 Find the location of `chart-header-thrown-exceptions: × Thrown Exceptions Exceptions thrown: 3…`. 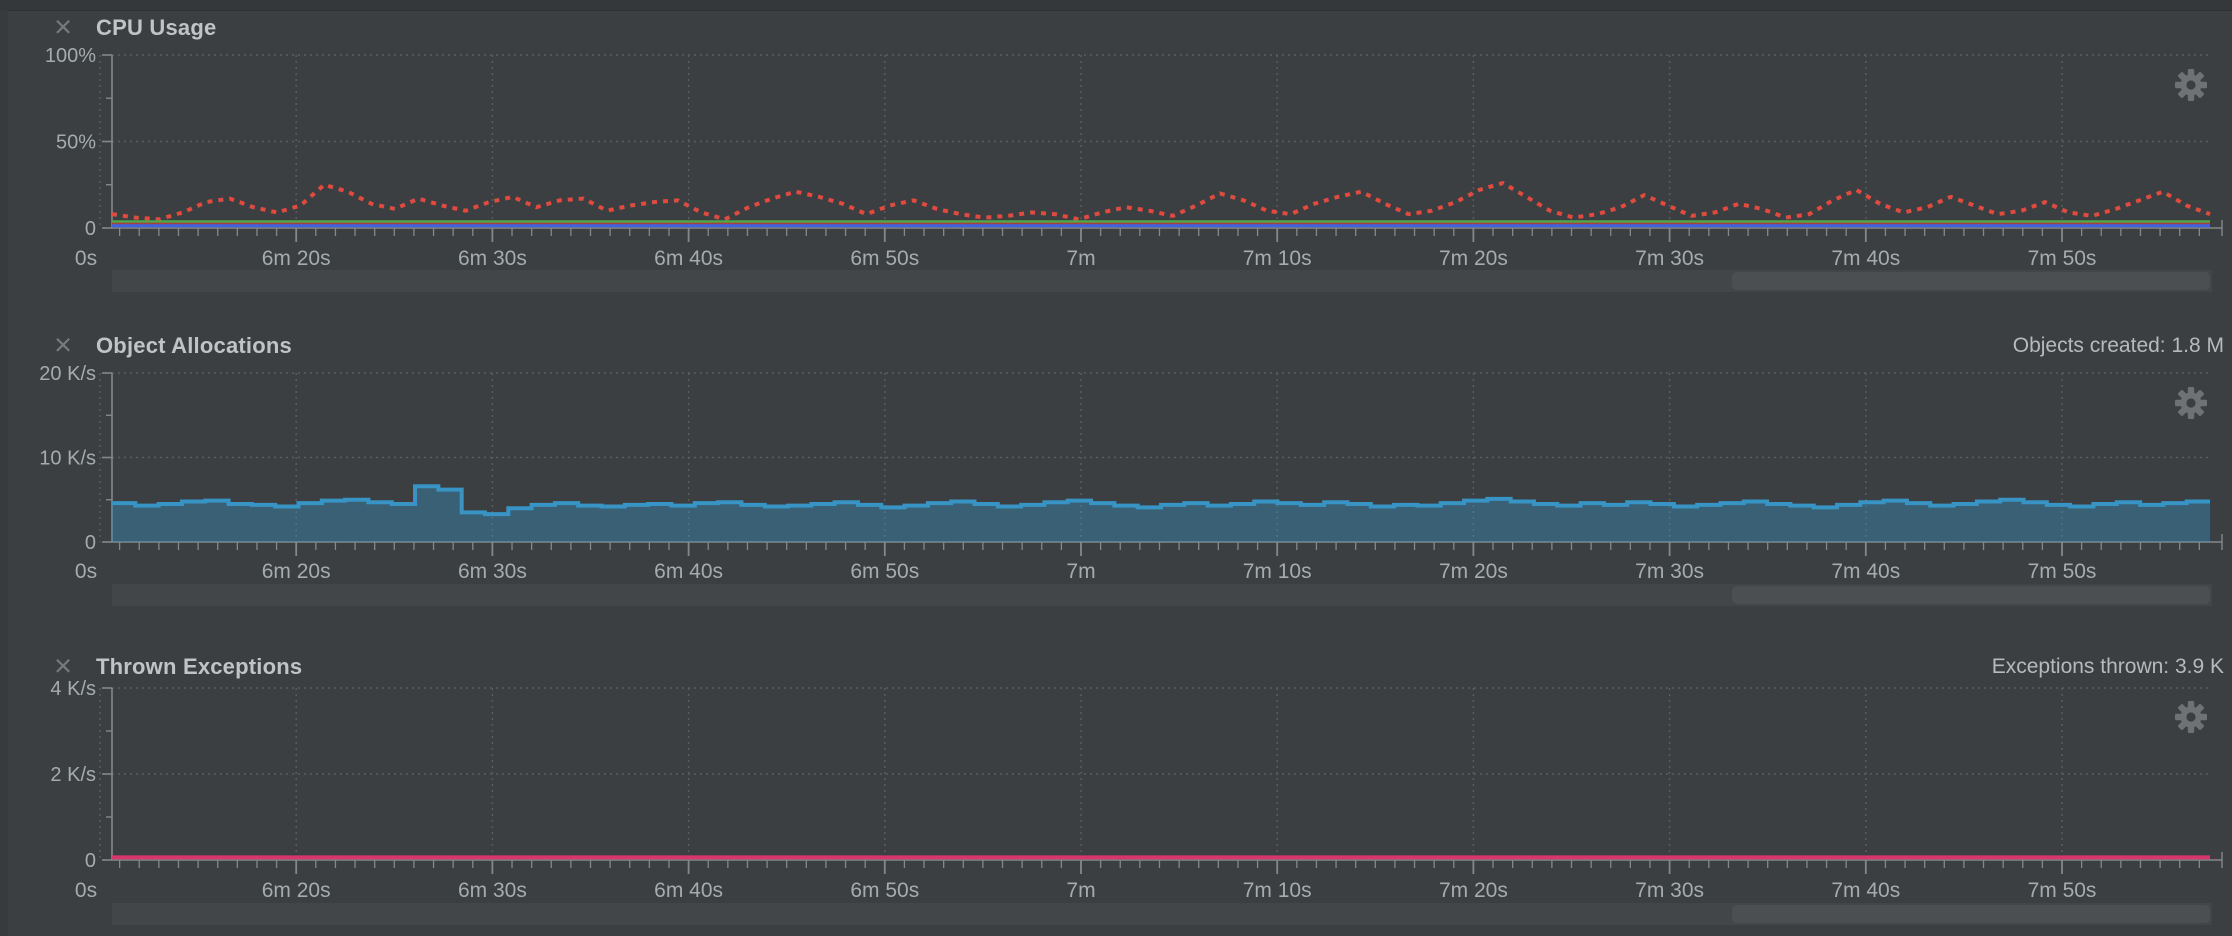

chart-header-thrown-exceptions: × Thrown Exceptions Exceptions thrown: 3… is located at coordinates (1116, 665).